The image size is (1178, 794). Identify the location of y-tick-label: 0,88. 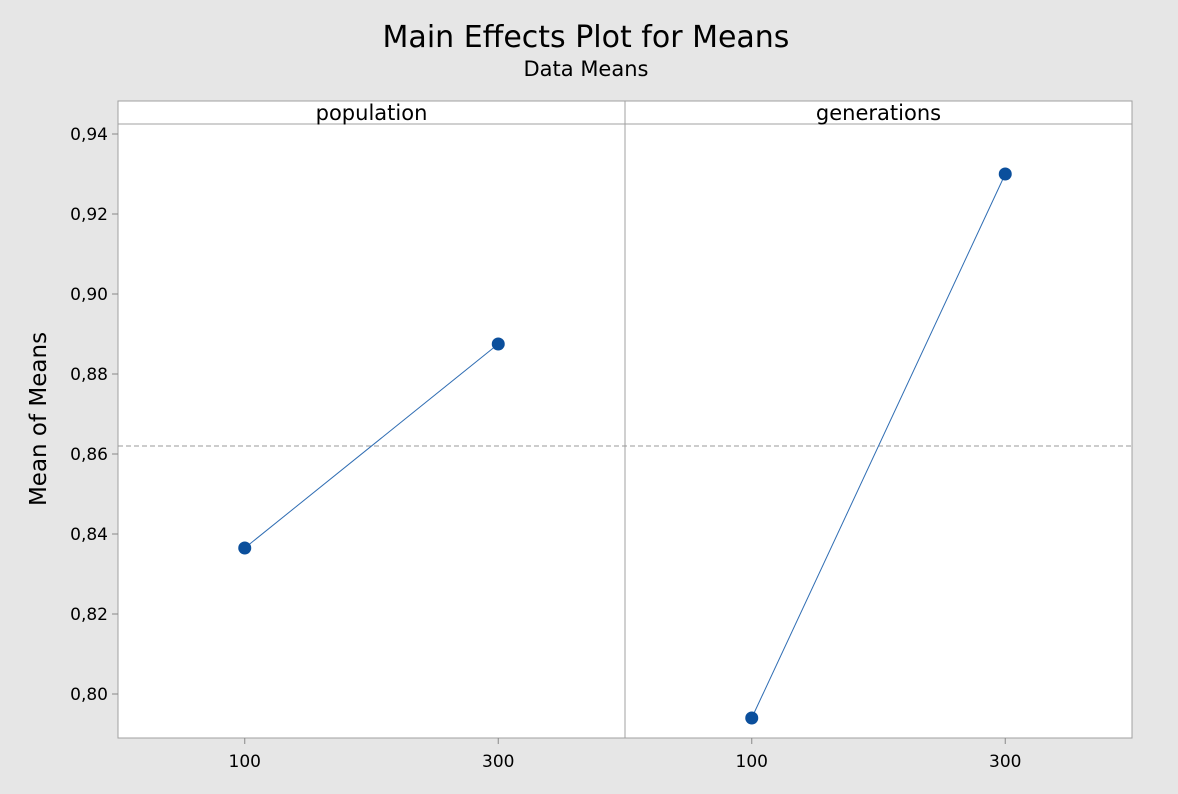
(89, 375).